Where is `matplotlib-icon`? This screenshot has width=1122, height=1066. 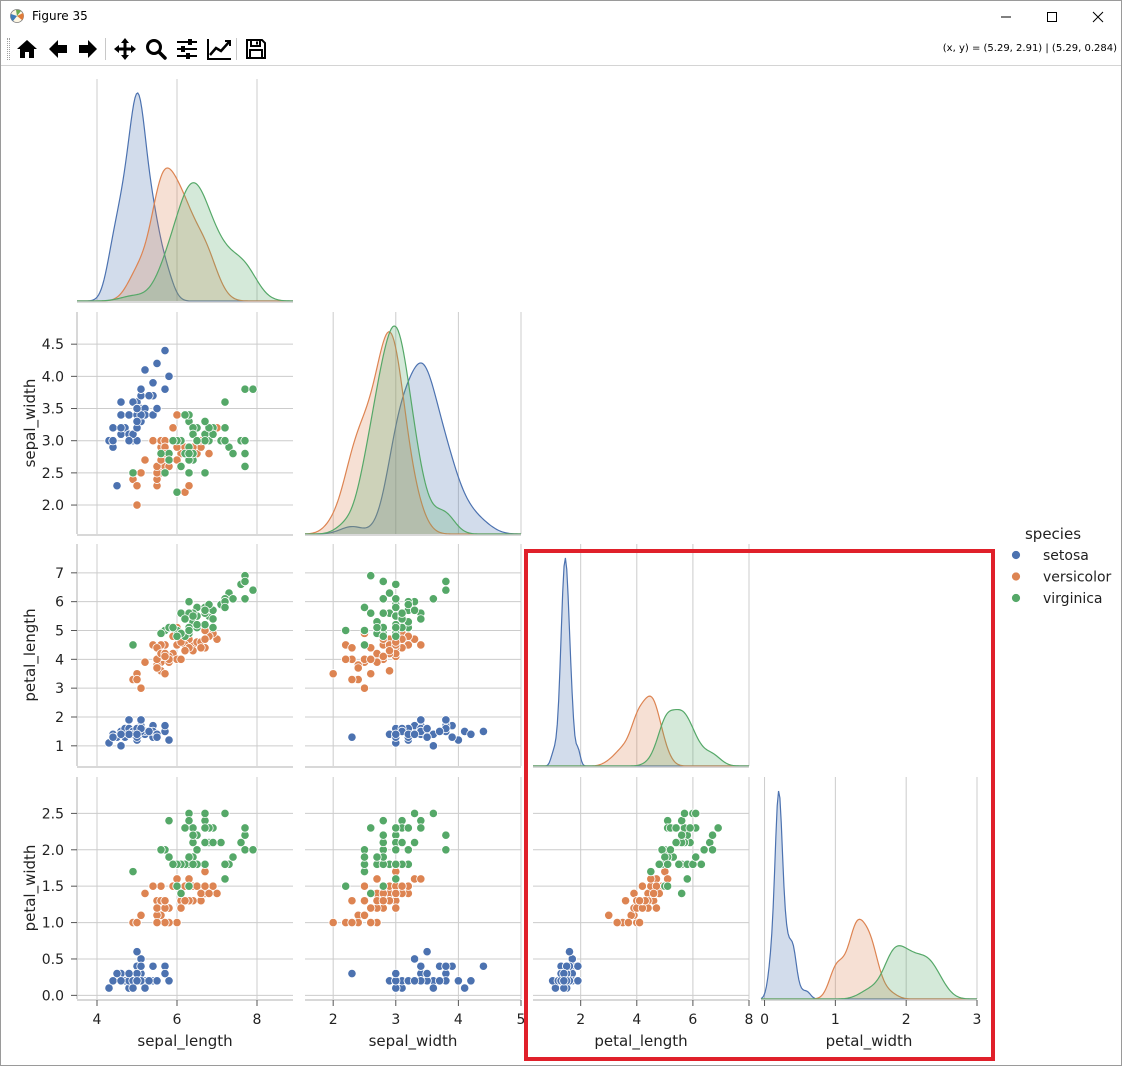
matplotlib-icon is located at coordinates (17, 16).